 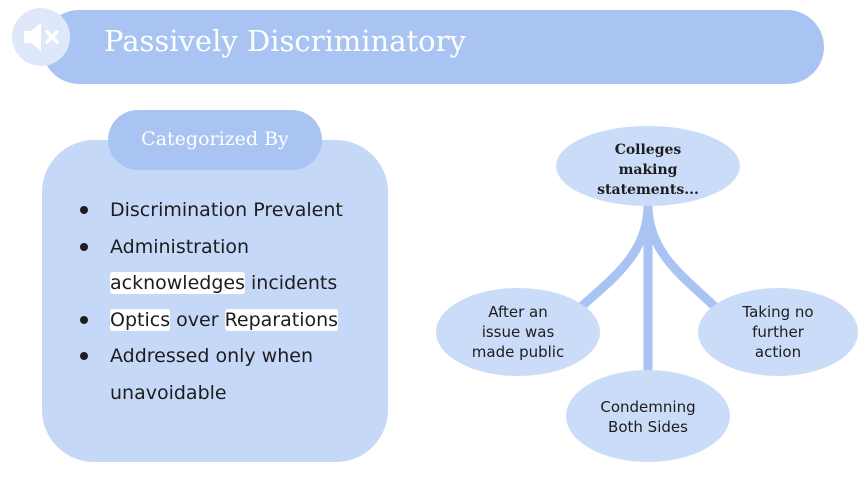 I want to click on bullet-text: incidents, so click(x=294, y=283).